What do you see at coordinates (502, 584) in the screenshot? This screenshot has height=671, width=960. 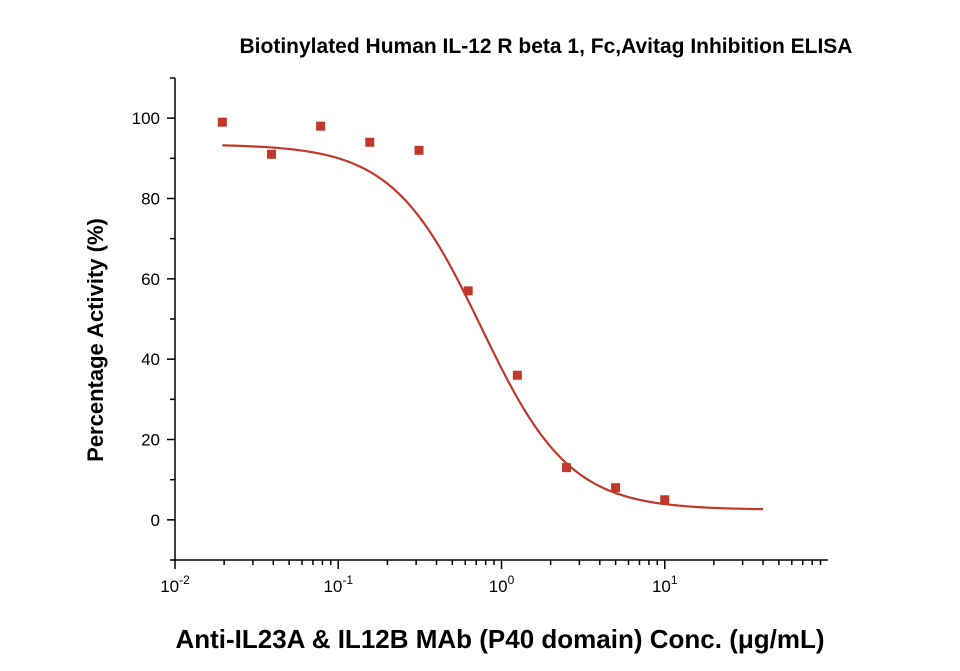 I see `x-tick-label: 10⁰` at bounding box center [502, 584].